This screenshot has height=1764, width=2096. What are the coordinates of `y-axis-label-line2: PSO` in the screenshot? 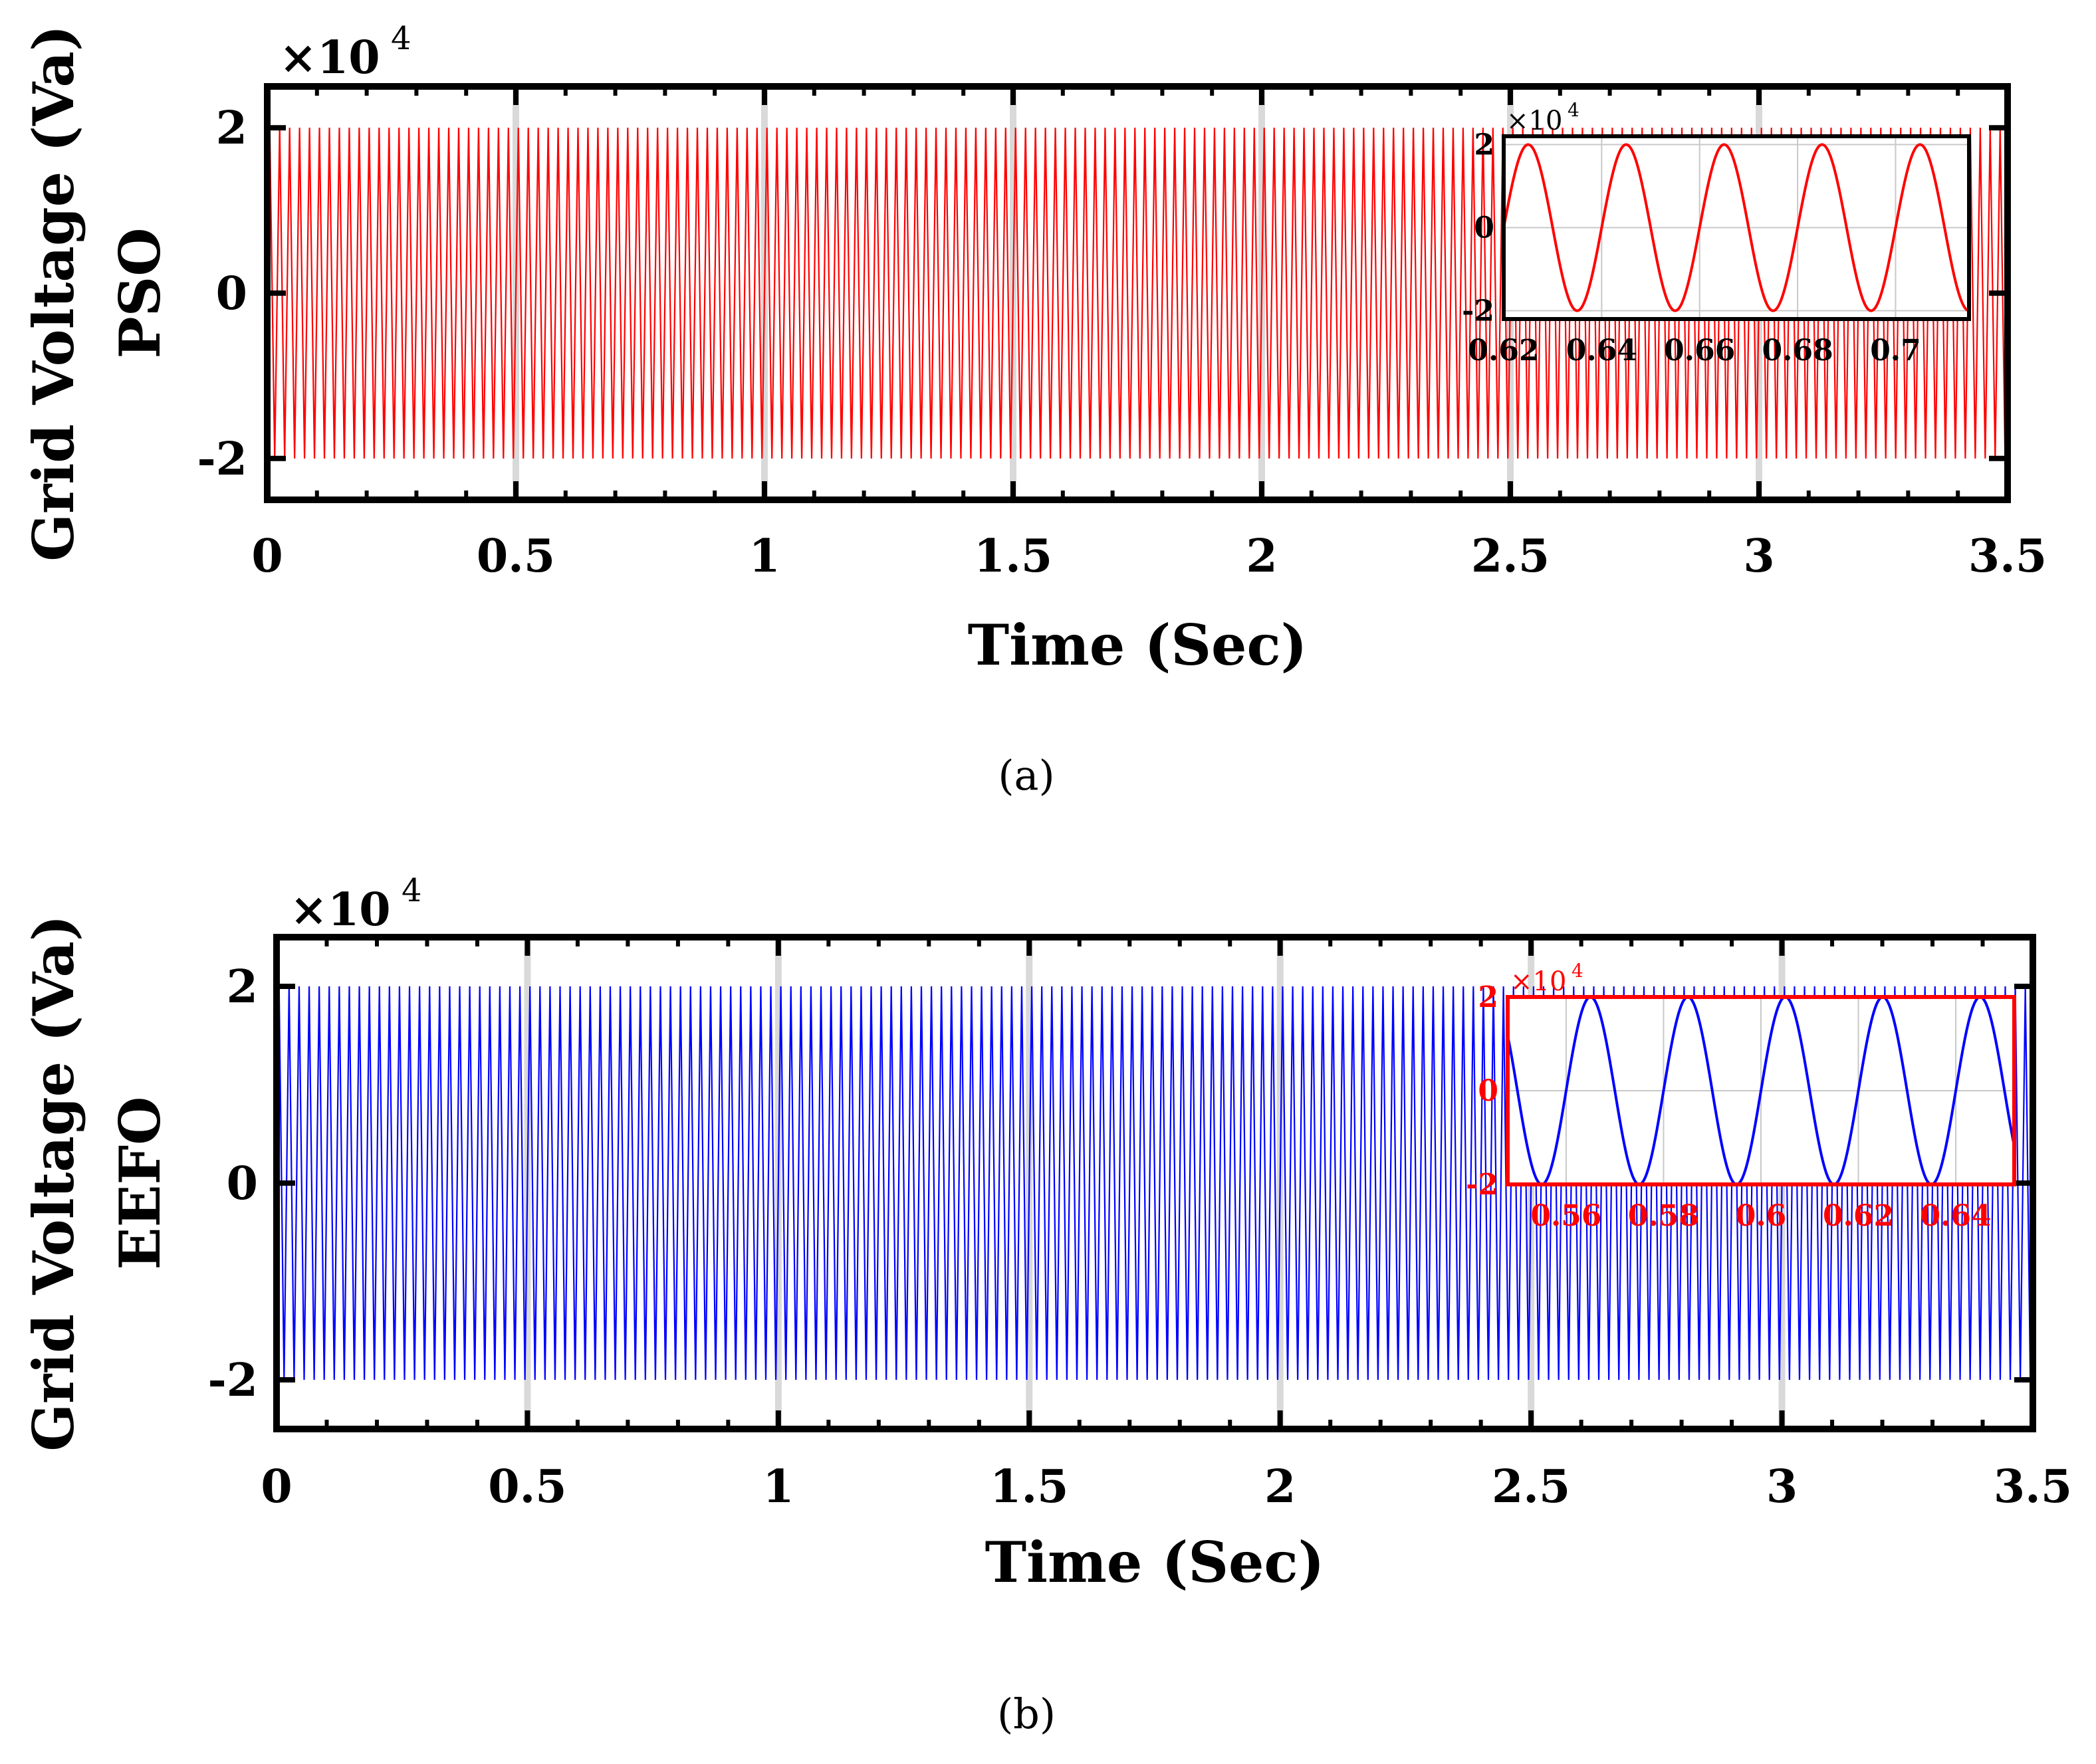 It's located at (140, 294).